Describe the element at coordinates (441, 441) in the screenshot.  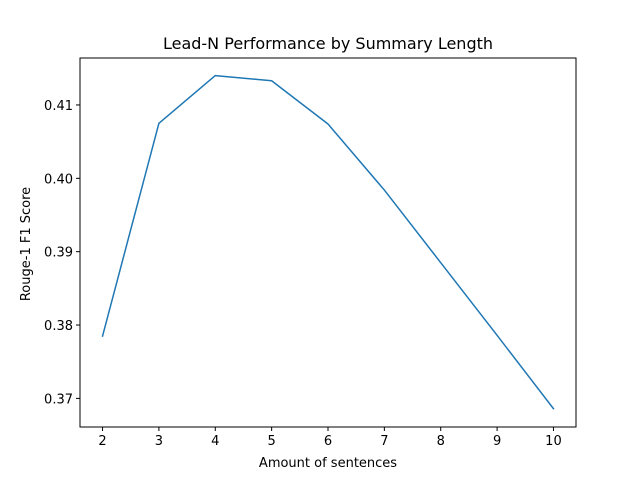
I see `x-tick-label-8: 8` at that location.